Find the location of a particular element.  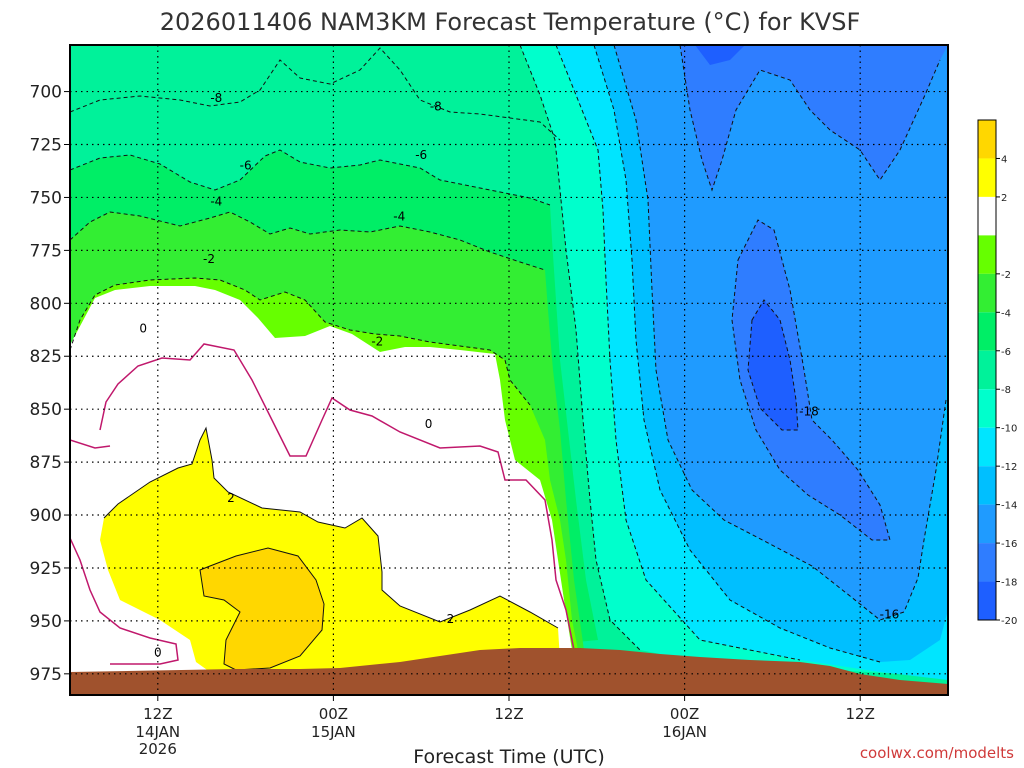

solid-isotherms is located at coordinates (331, 548).